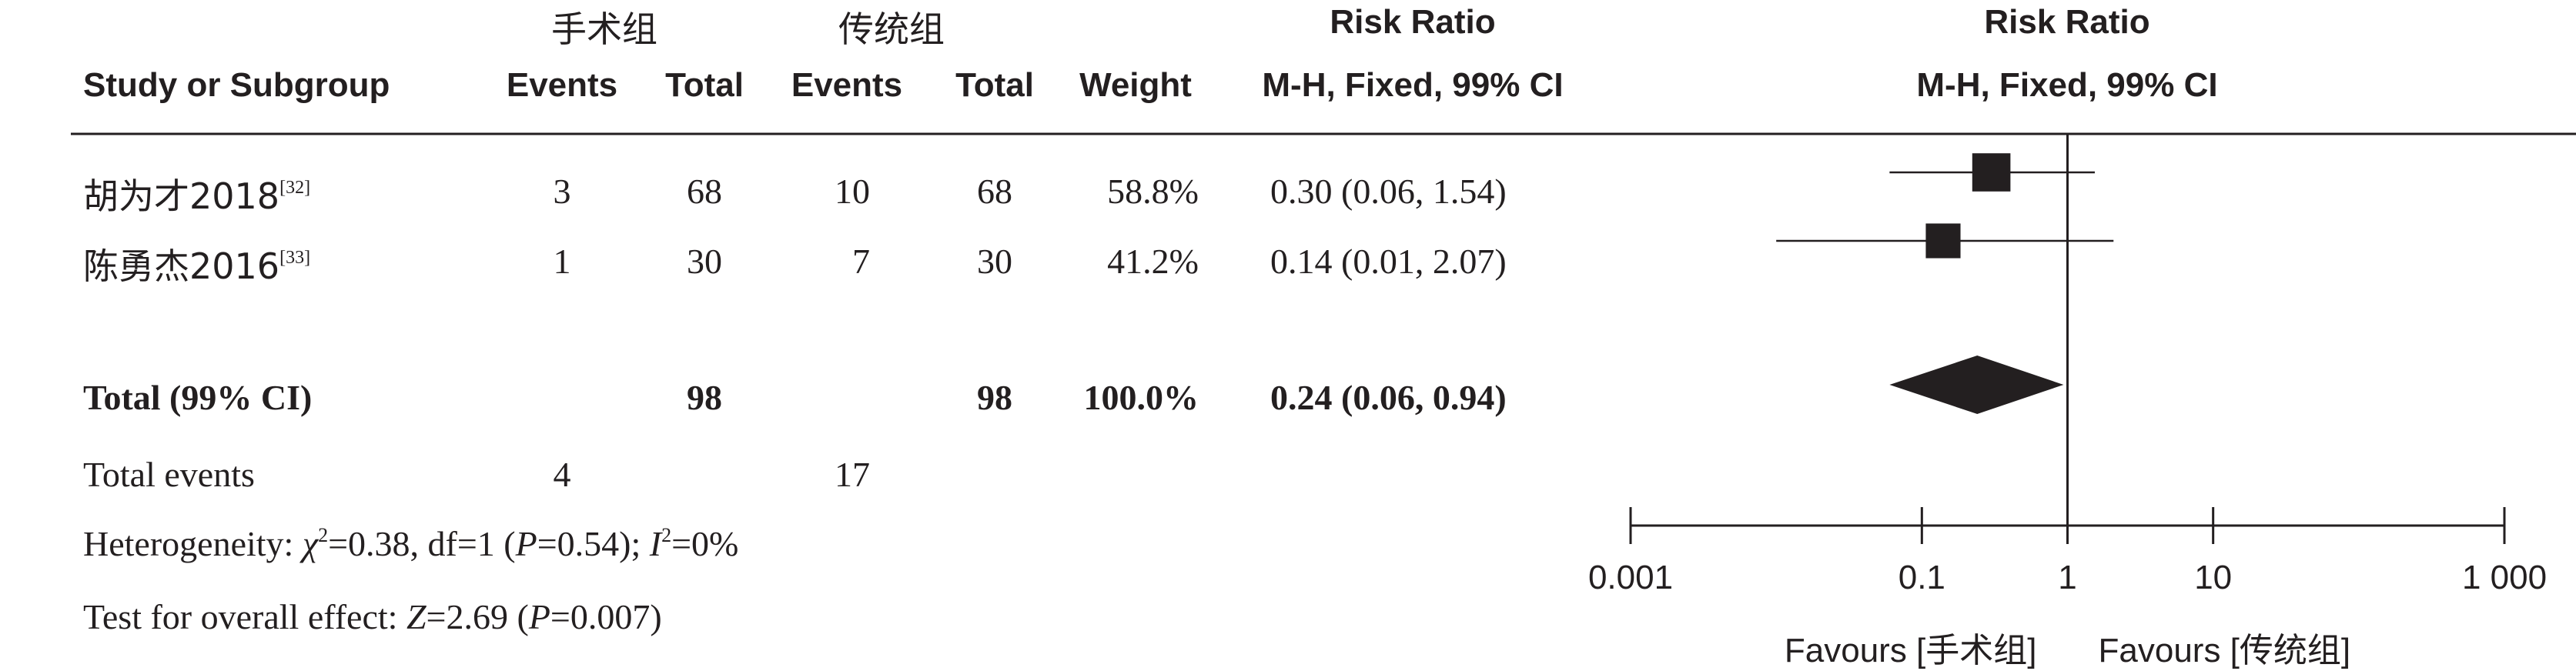  Describe the element at coordinates (169, 474) in the screenshot. I see `total-events-label: Total events` at that location.